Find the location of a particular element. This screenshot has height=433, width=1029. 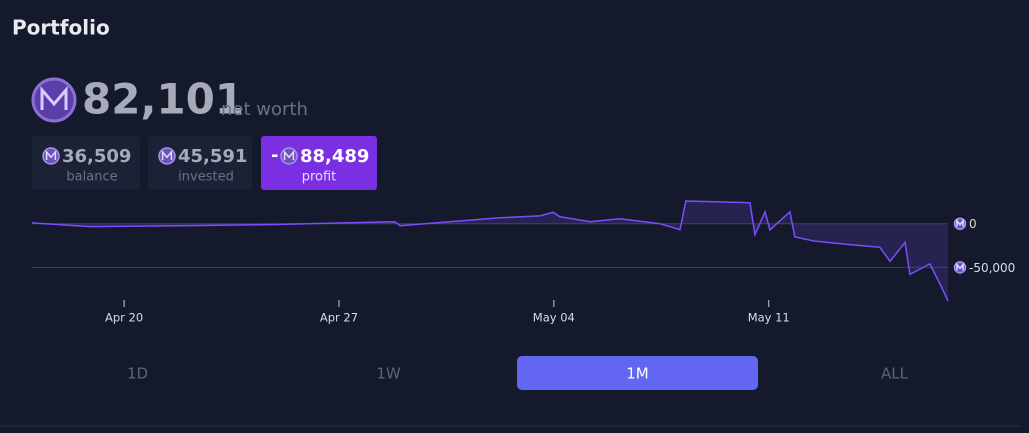

tab: 1M is located at coordinates (637, 373).